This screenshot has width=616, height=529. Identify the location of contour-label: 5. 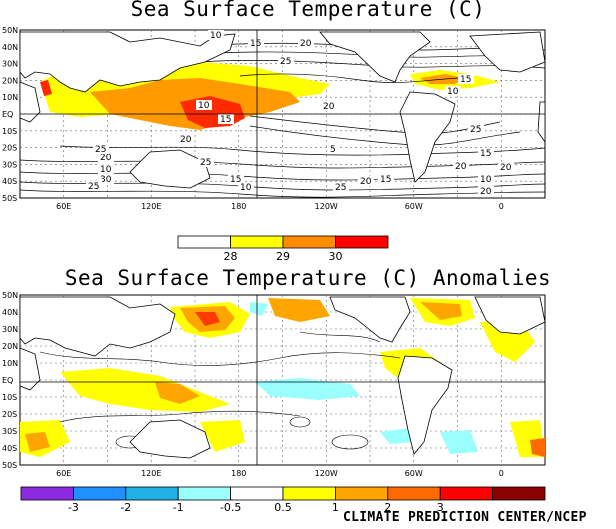
(333, 150).